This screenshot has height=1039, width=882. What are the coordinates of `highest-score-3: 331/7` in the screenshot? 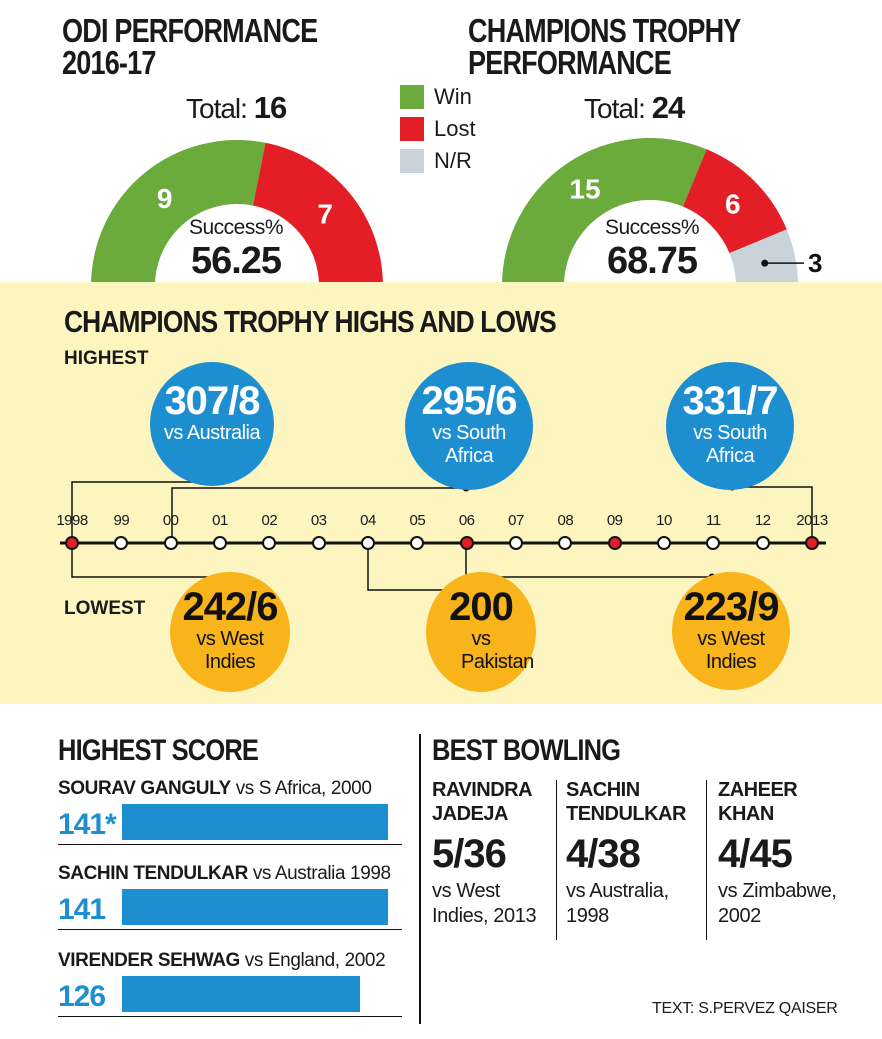 It's located at (730, 401).